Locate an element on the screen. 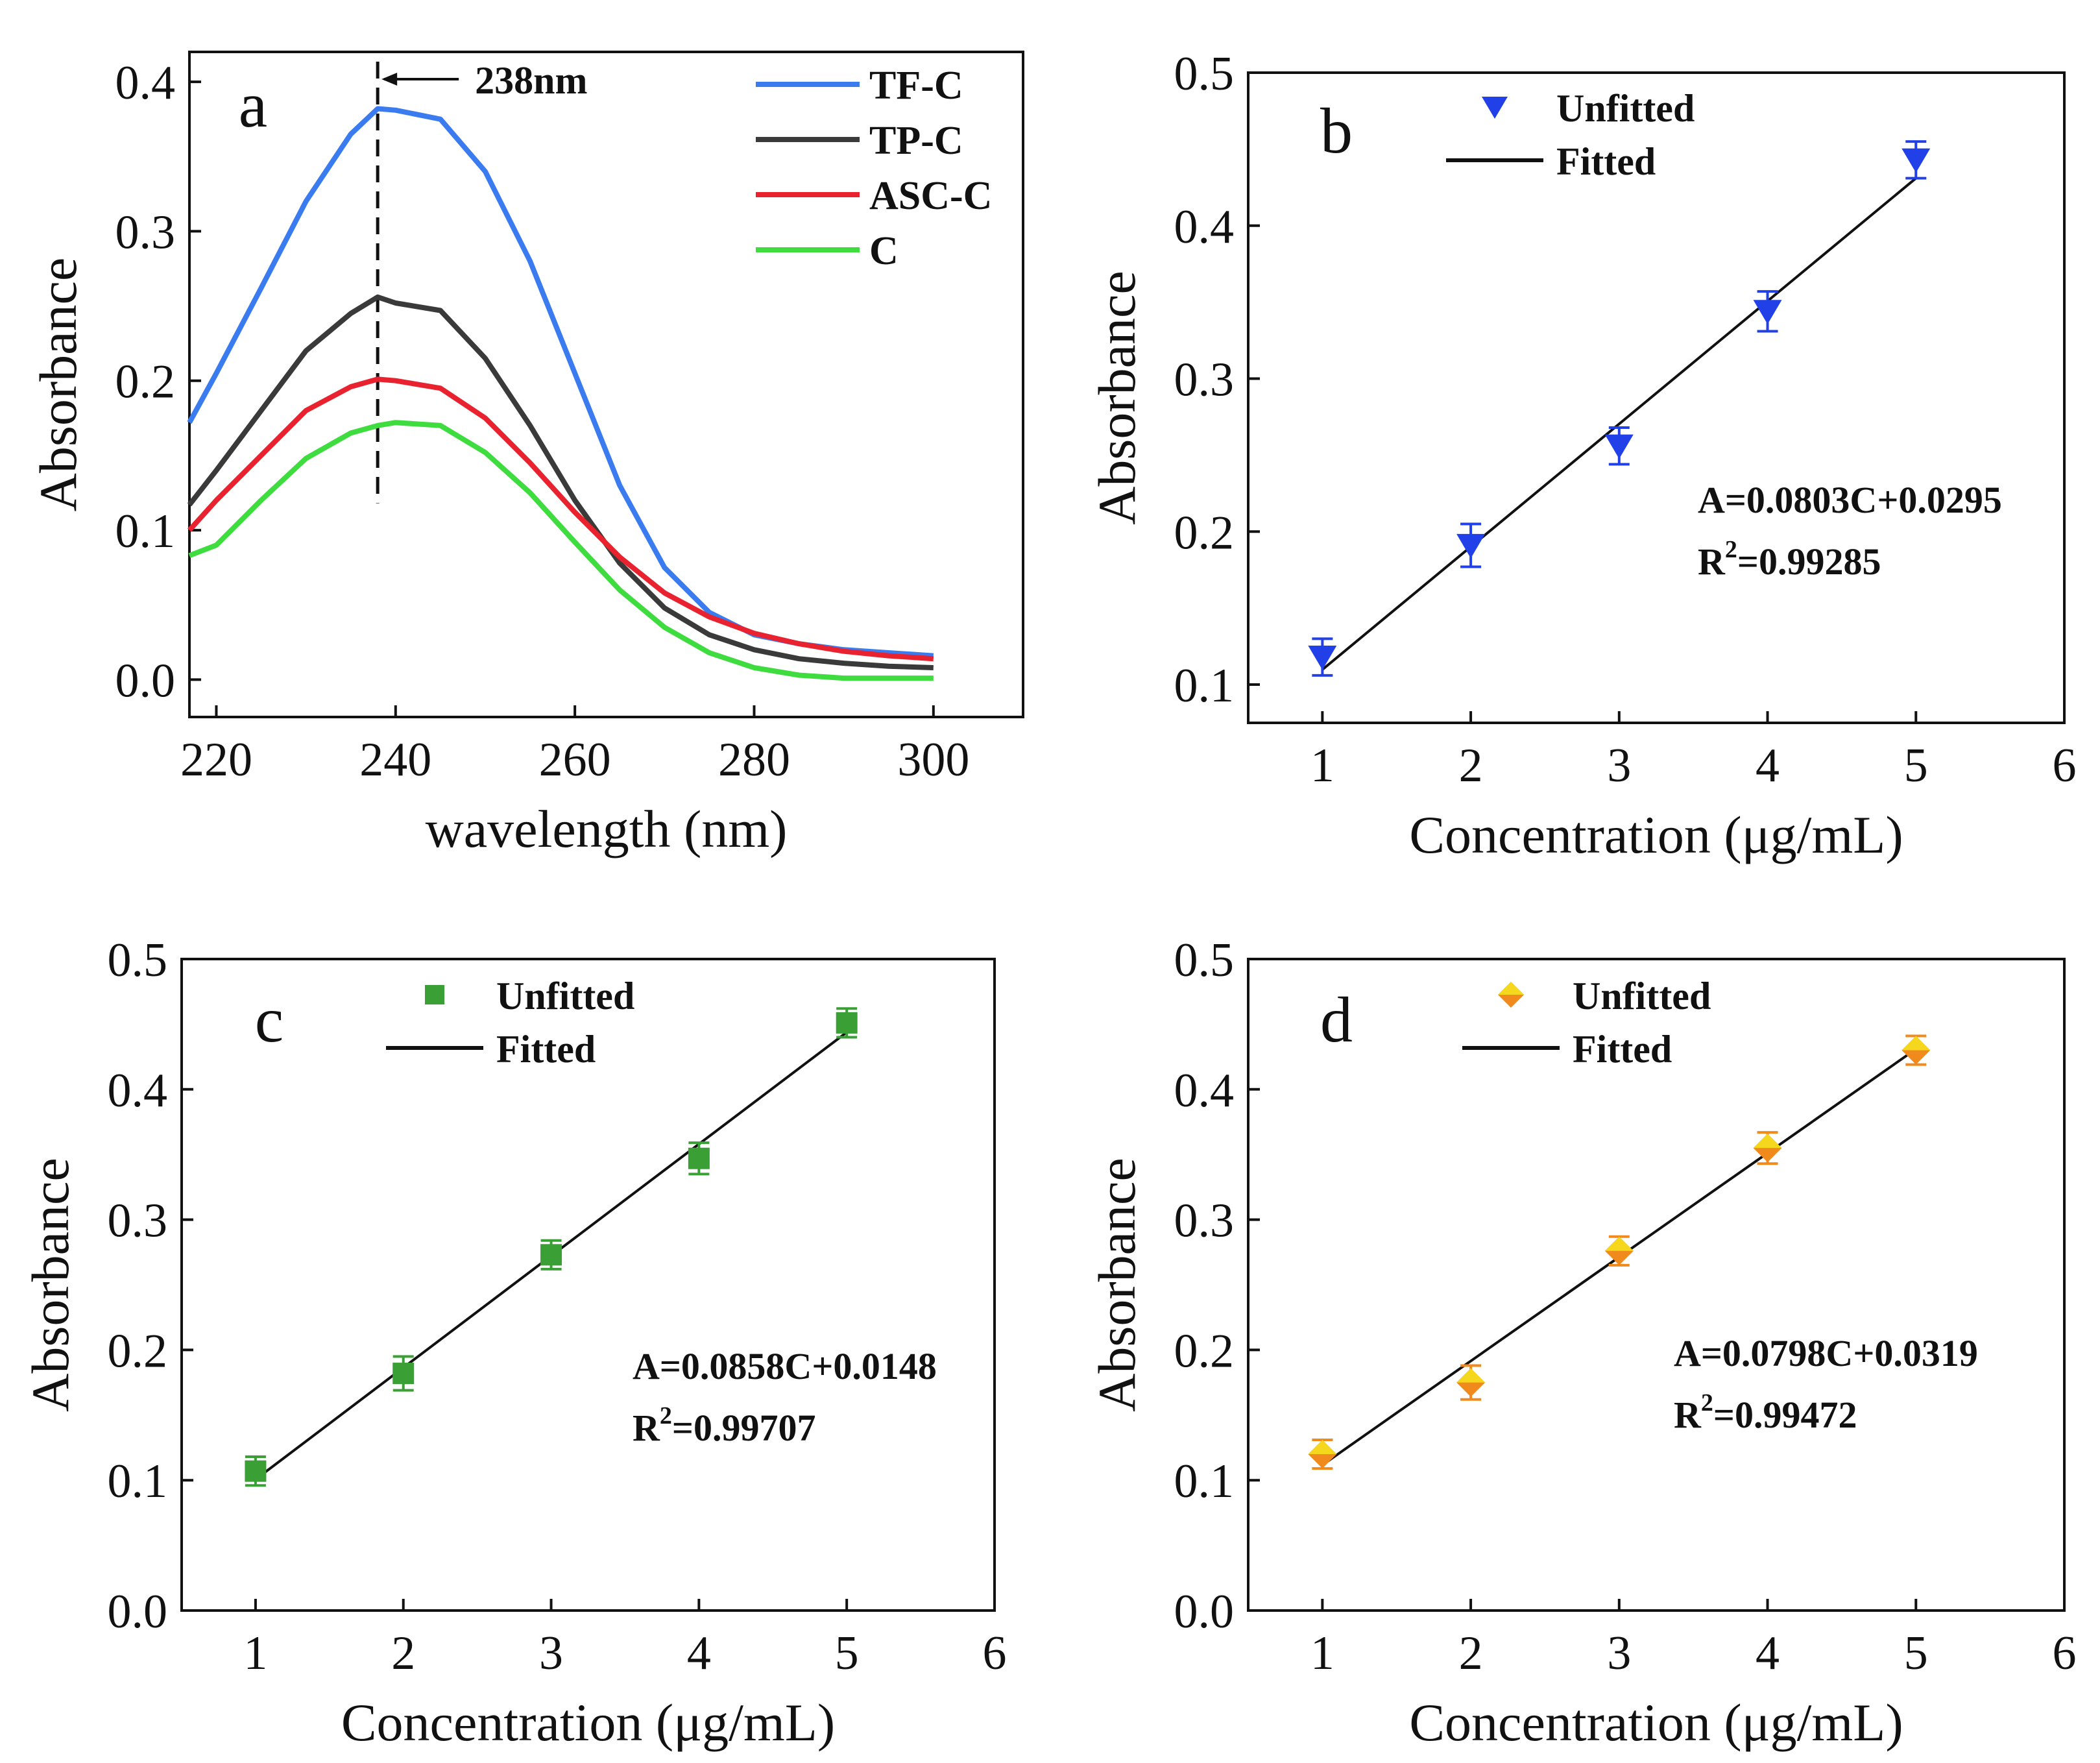  equation-text: A=0.0798C+0.0319 is located at coordinates (1826, 1353).